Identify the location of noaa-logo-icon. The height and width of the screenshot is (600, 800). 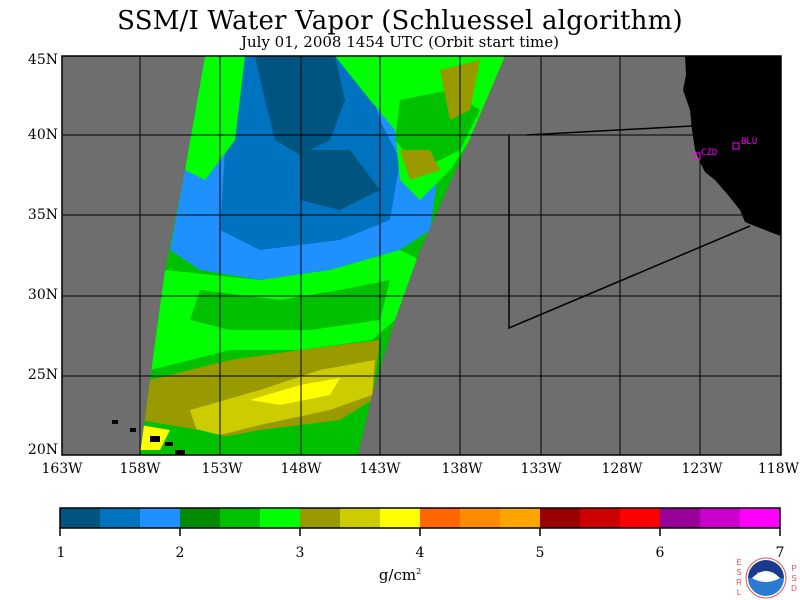
(766, 578).